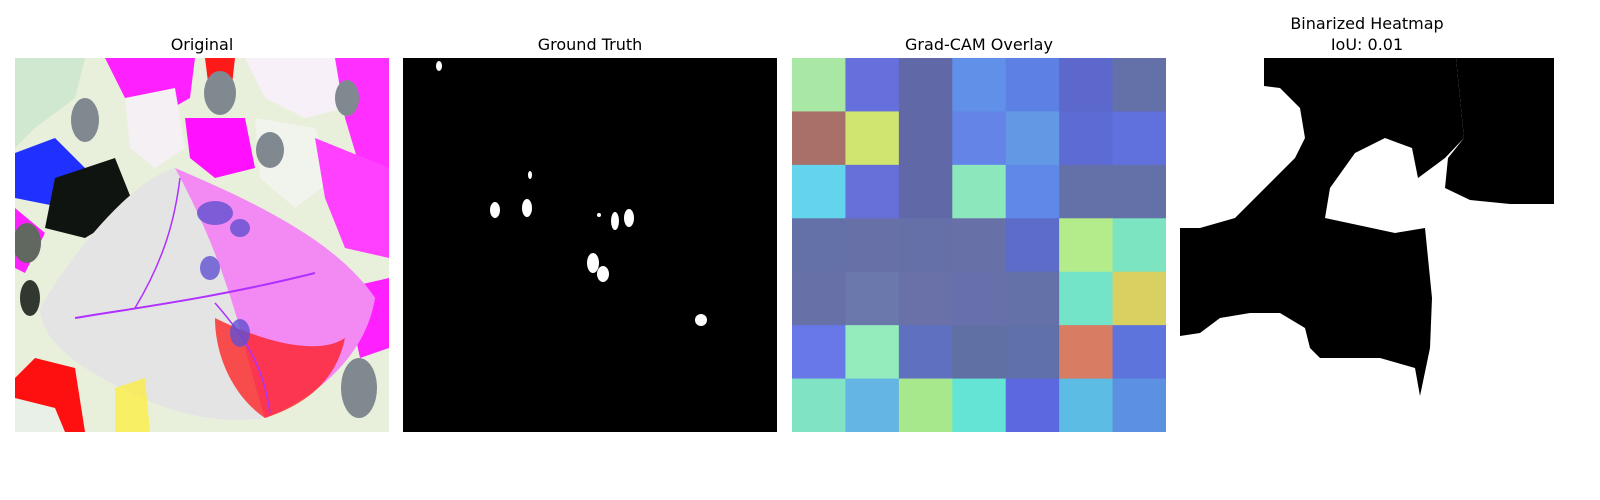  Describe the element at coordinates (202, 44) in the screenshot. I see `panel-title-original: Original` at that location.